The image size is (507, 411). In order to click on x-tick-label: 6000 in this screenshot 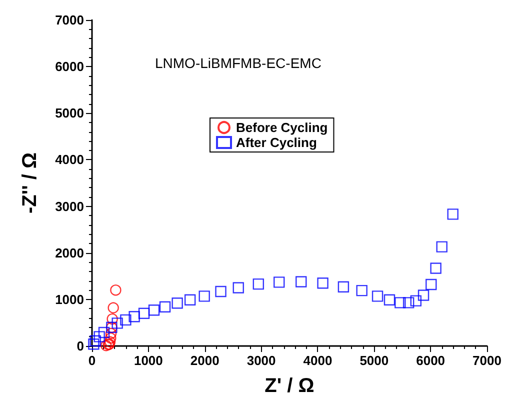, I will do `click(431, 360)`.